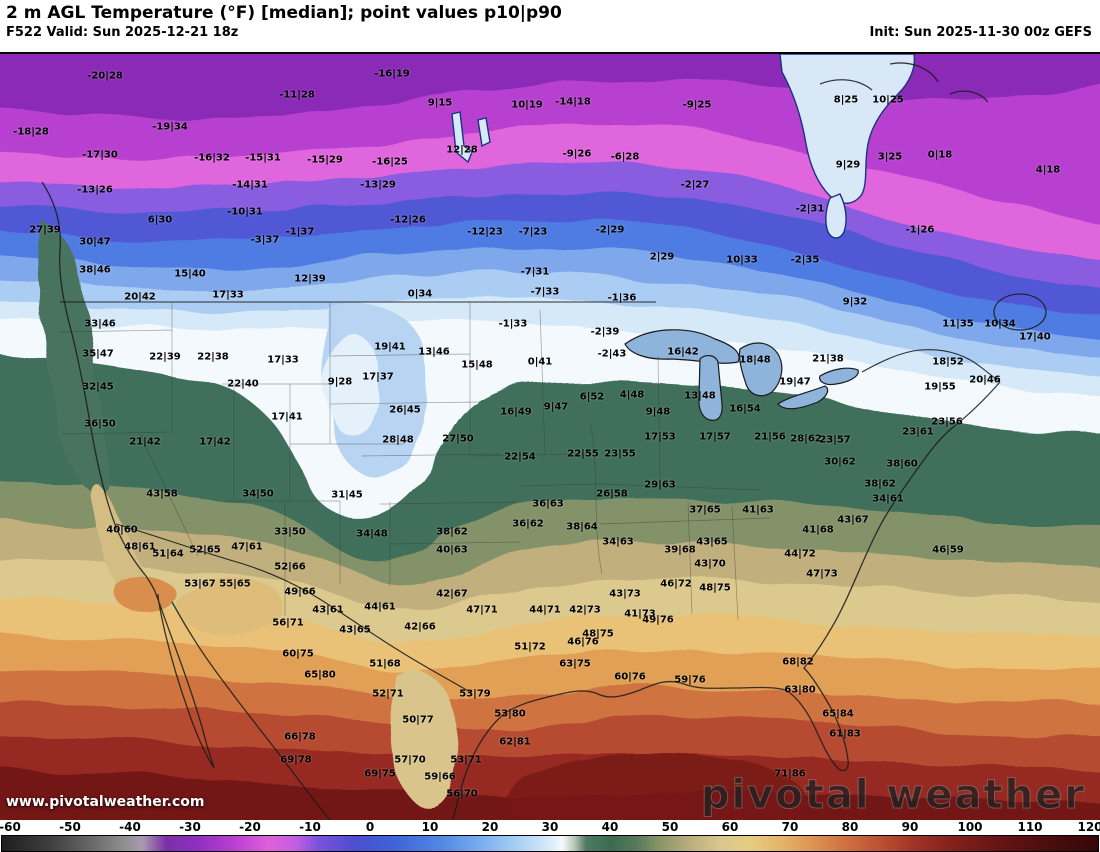 The image size is (1100, 852). What do you see at coordinates (695, 185) in the screenshot?
I see `point-value: -2|27` at bounding box center [695, 185].